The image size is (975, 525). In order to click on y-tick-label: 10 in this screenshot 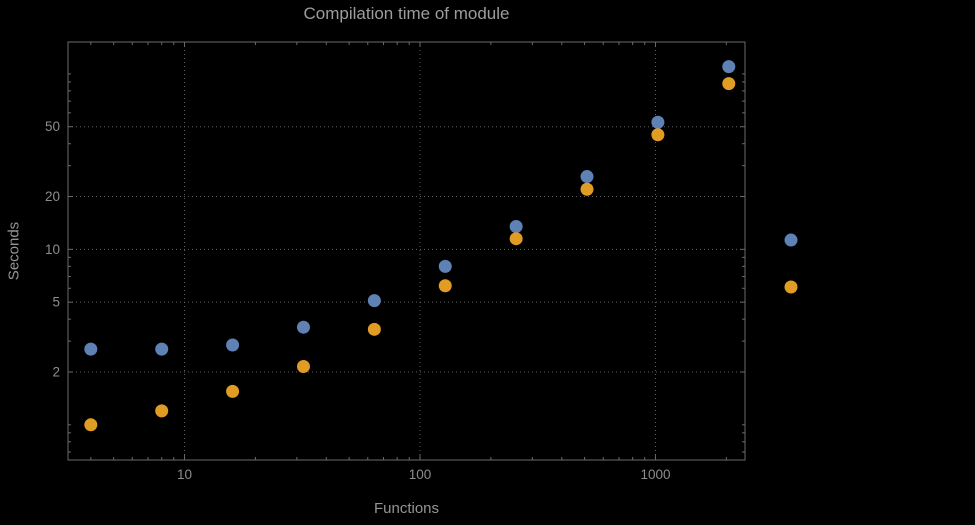, I will do `click(52, 249)`.